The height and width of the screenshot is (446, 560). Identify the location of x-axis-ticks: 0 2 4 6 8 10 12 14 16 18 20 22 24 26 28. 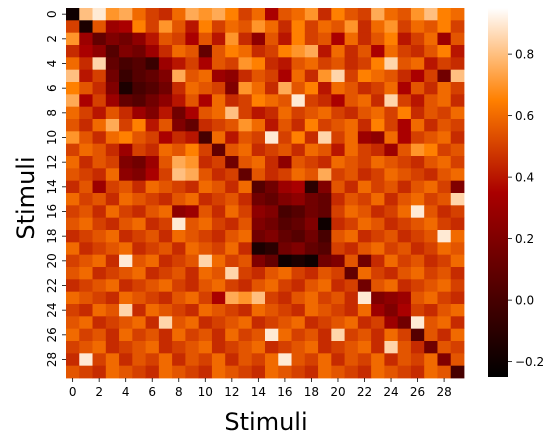
(260, 388).